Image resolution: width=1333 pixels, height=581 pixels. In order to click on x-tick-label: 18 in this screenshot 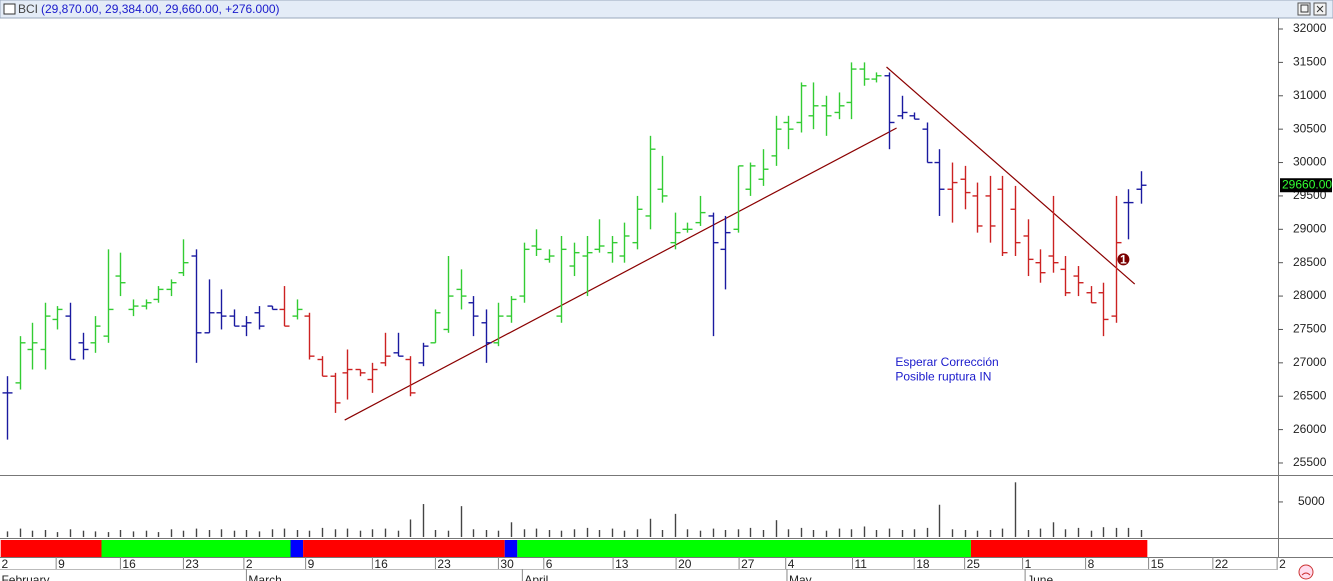, I will do `click(923, 564)`.